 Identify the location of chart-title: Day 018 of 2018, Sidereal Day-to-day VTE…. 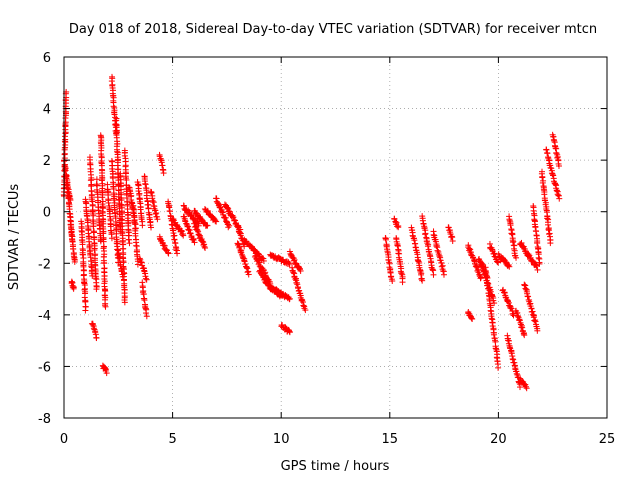
(333, 29).